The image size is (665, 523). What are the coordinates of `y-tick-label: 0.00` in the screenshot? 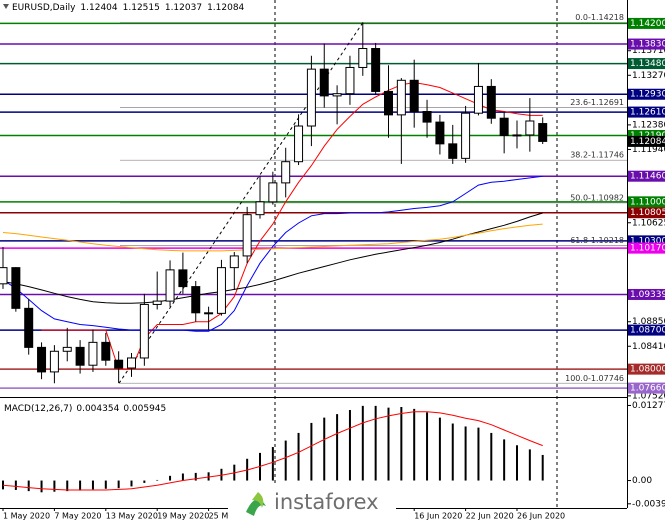 It's located at (642, 481).